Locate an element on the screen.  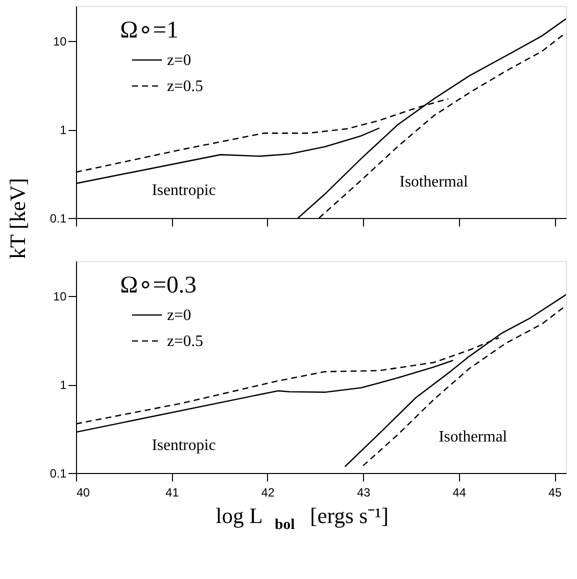
y-axis-title: kT [keV] is located at coordinates (17, 218).